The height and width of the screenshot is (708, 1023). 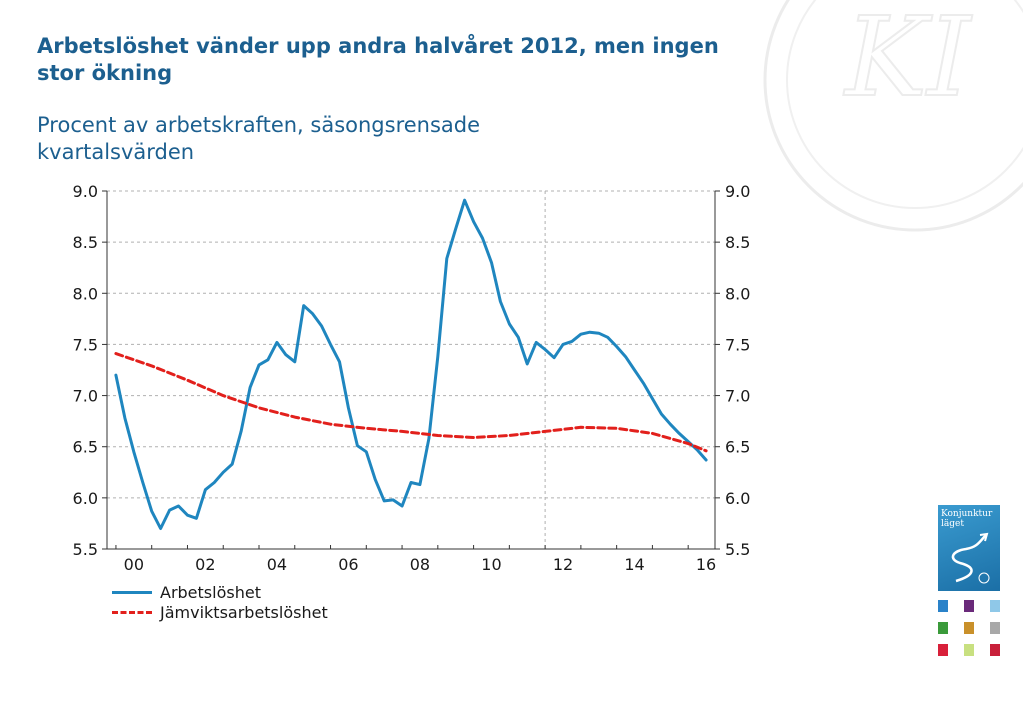 What do you see at coordinates (737, 344) in the screenshot?
I see `y-tick-label-right: 7.5` at bounding box center [737, 344].